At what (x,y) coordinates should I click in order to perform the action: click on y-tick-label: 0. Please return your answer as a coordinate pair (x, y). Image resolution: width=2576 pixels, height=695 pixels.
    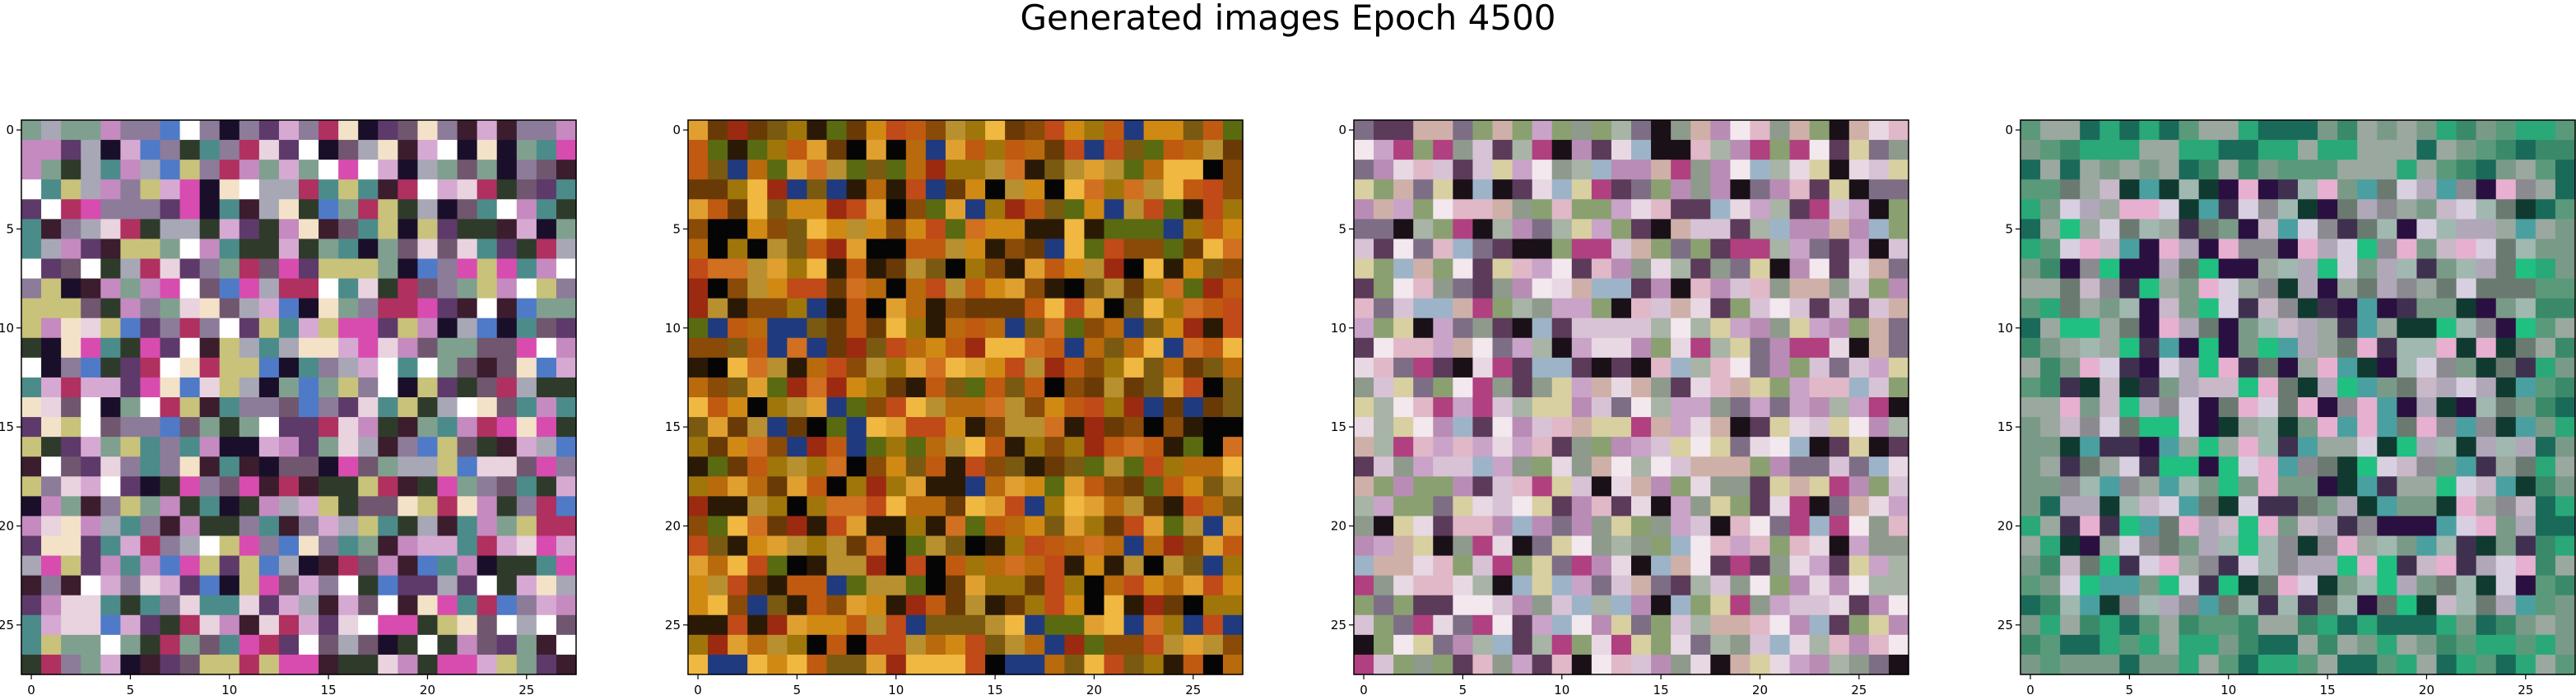
    Looking at the image, I should click on (2009, 130).